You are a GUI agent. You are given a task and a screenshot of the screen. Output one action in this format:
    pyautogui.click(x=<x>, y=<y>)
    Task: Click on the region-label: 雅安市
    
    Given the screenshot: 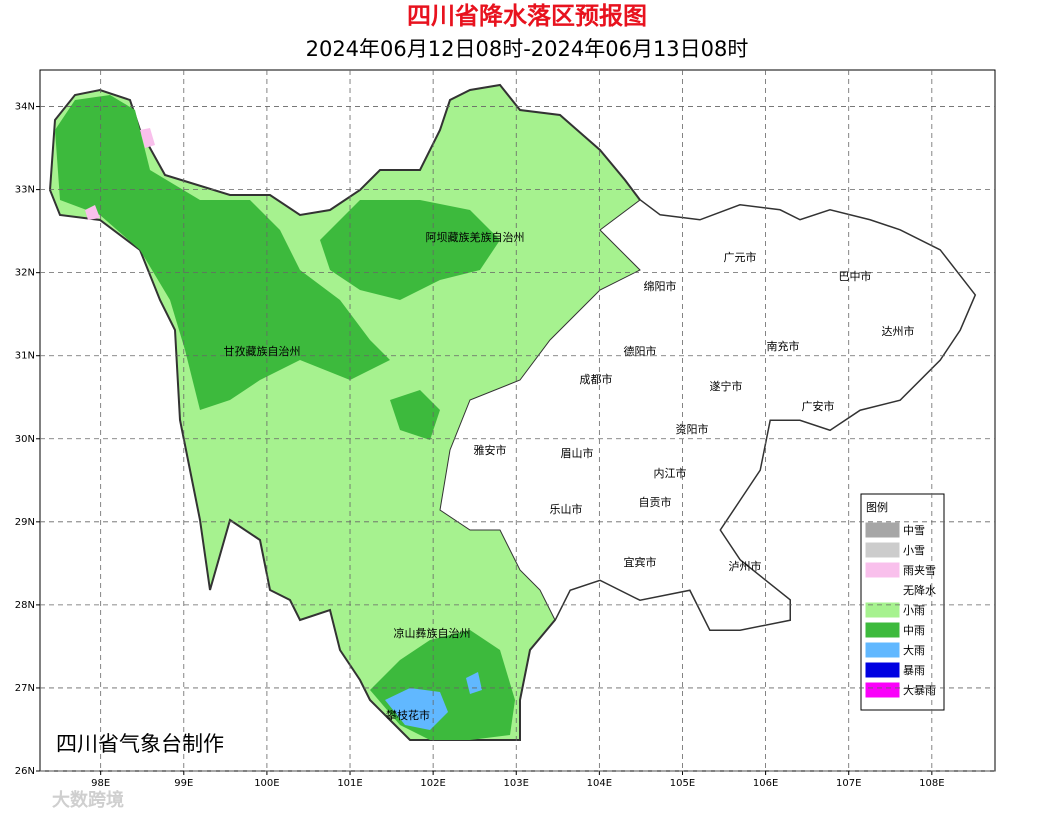 What is the action you would take?
    pyautogui.click(x=490, y=450)
    